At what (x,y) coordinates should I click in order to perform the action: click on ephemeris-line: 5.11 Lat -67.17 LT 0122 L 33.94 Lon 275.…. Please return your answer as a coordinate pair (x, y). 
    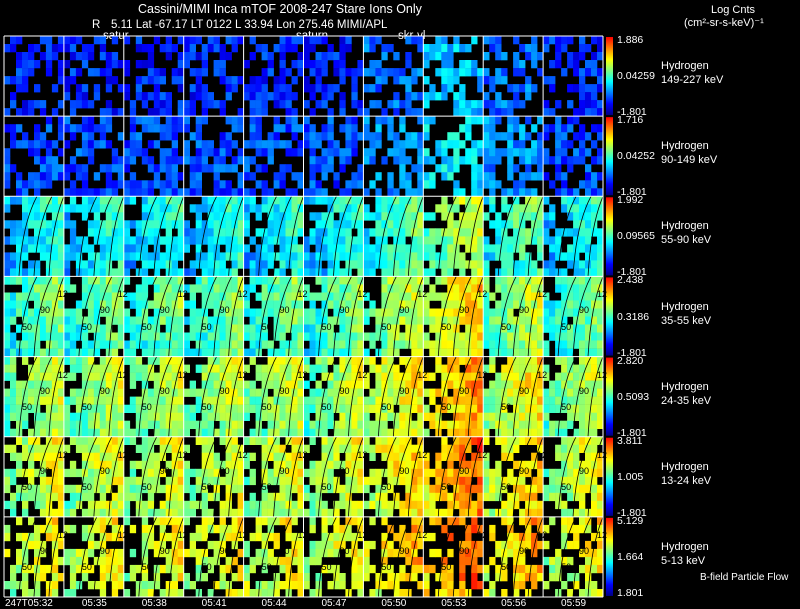
    Looking at the image, I should click on (249, 25).